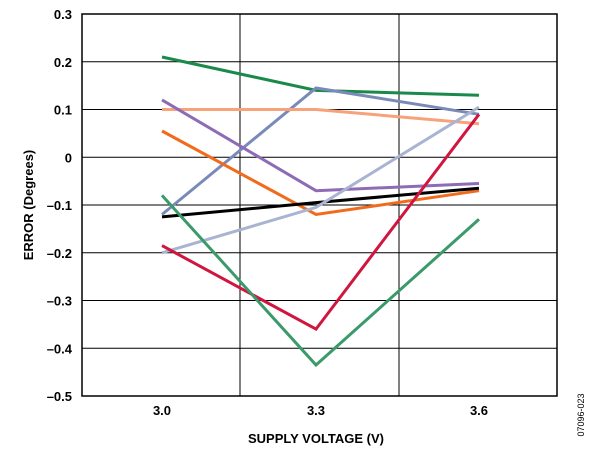  What do you see at coordinates (28, 205) in the screenshot?
I see `y-axis-label: ERROR (Degrees)` at bounding box center [28, 205].